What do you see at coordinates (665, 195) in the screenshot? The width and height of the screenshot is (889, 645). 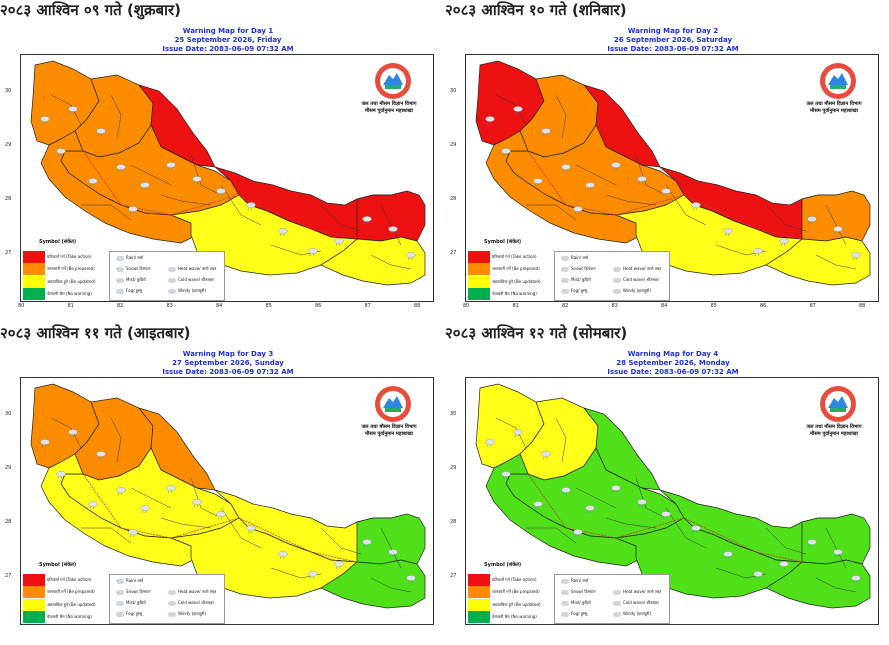 I see `province-border` at bounding box center [665, 195].